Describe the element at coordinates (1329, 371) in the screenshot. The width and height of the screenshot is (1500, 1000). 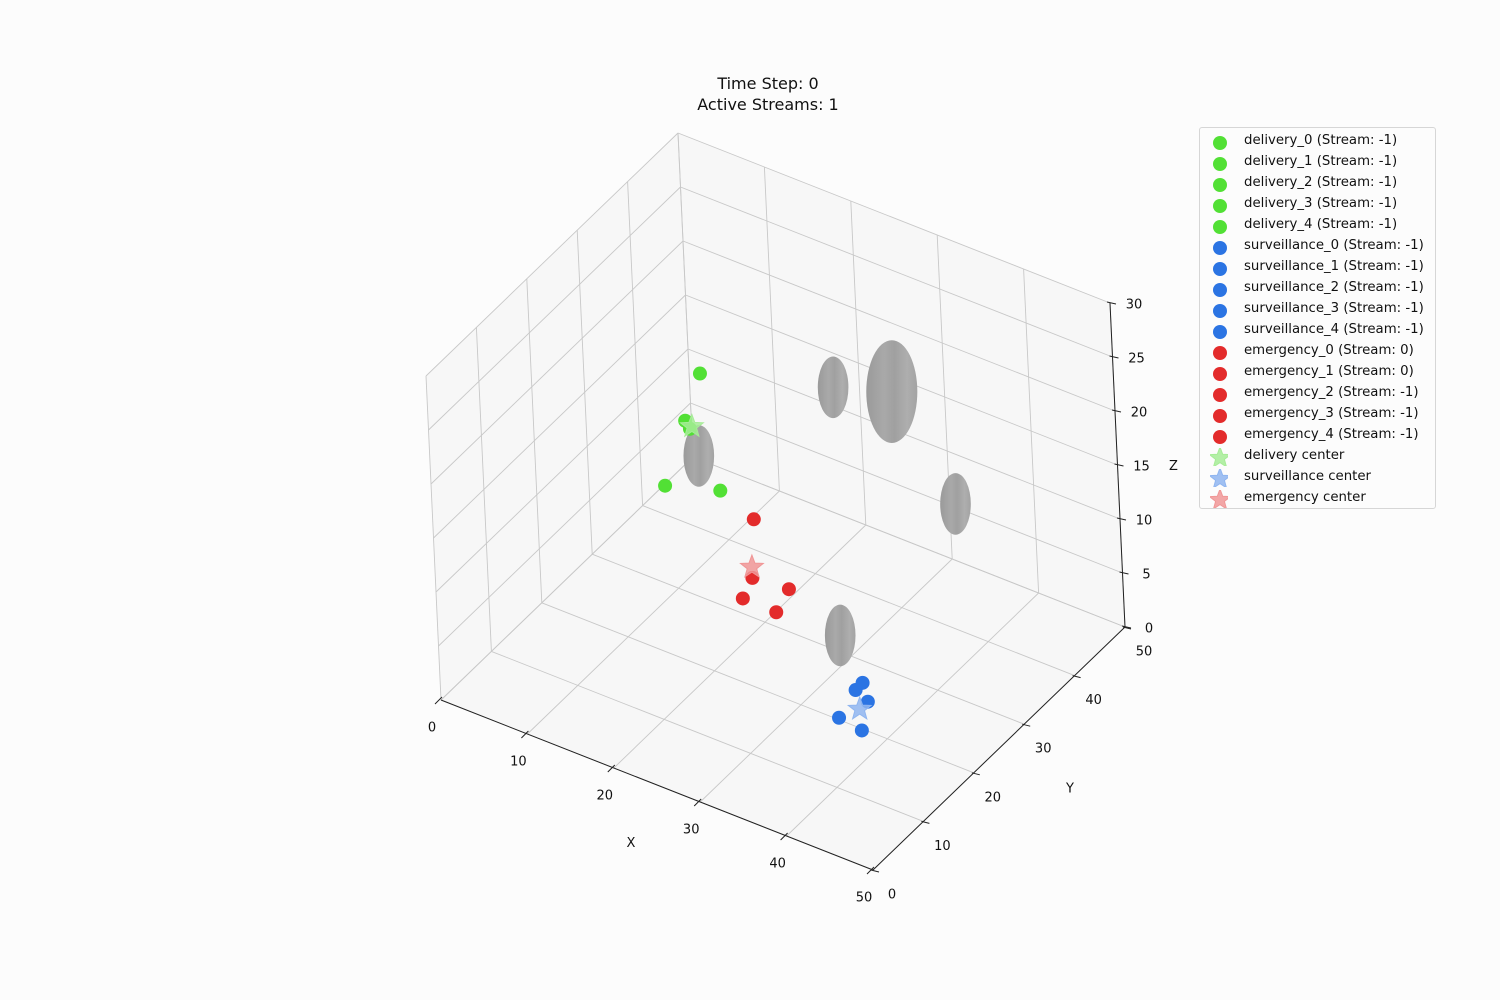
I see `legend-label: emergency_1 (Stream: 0)` at that location.